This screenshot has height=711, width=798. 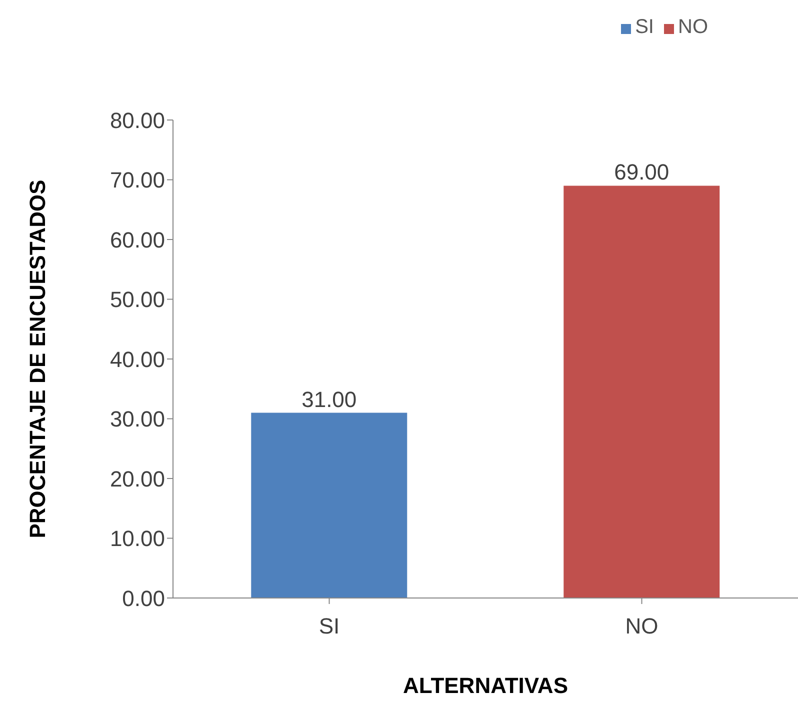 What do you see at coordinates (137, 359) in the screenshot?
I see `y-tick-label: 40.00` at bounding box center [137, 359].